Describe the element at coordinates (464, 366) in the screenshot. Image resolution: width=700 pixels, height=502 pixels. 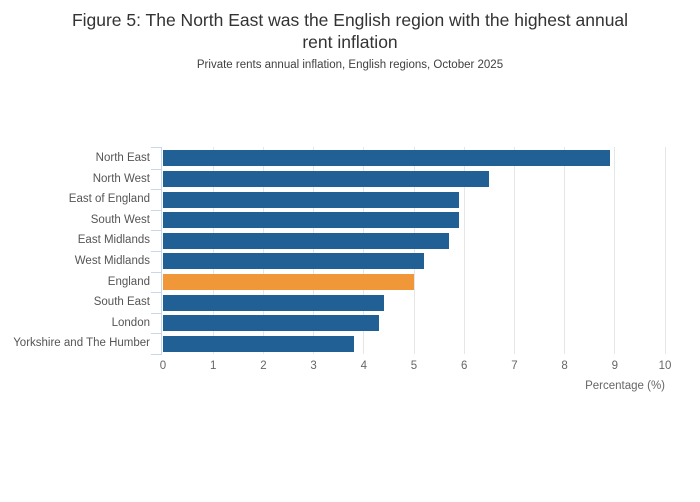
I see `x-axis-tick-label-6: 6` at that location.